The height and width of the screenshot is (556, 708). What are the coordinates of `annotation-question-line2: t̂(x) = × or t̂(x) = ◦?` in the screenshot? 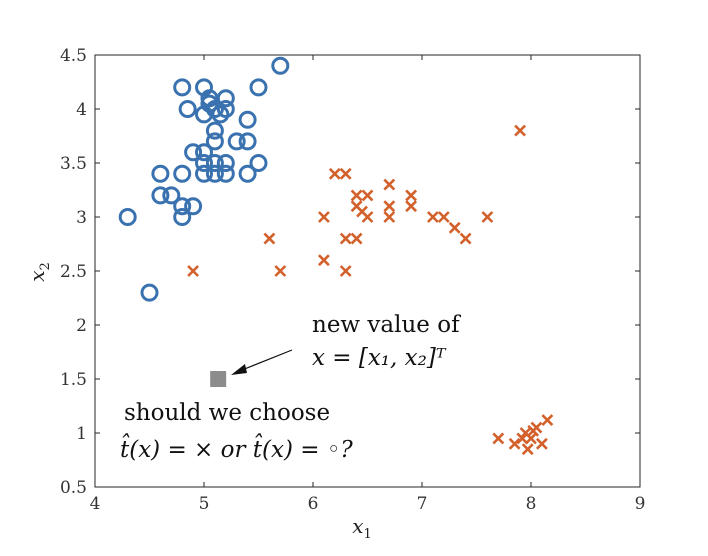 It's located at (236, 448).